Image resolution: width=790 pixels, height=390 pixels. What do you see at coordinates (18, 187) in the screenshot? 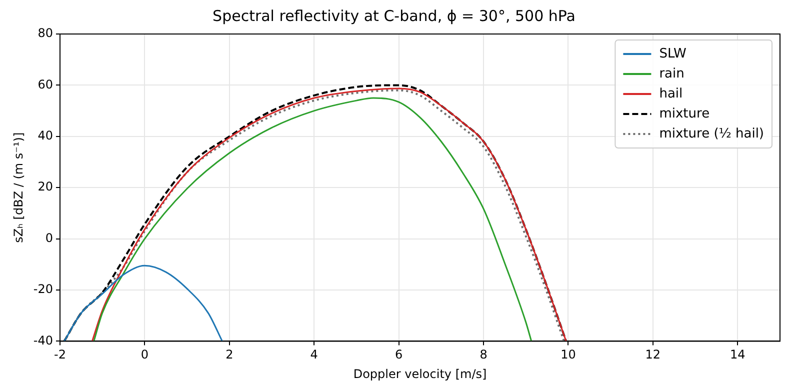
I see `y-axis-title: sZₕ [dBZ / (m s⁻¹)]` at bounding box center [18, 187].